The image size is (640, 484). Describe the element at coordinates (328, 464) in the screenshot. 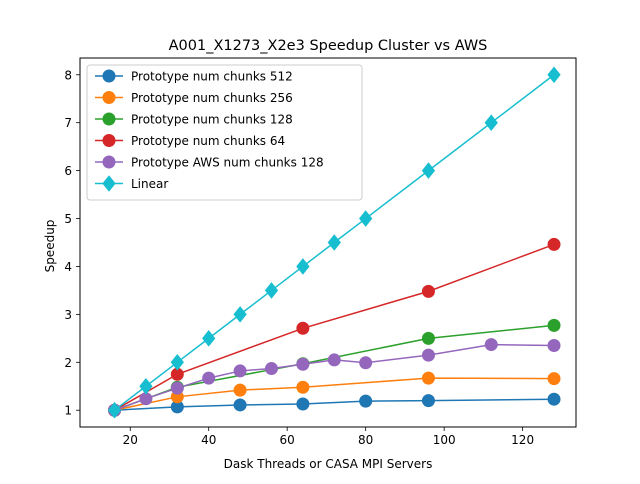

I see `x-axis-label: Dask Threads or CASA MPI Servers` at that location.